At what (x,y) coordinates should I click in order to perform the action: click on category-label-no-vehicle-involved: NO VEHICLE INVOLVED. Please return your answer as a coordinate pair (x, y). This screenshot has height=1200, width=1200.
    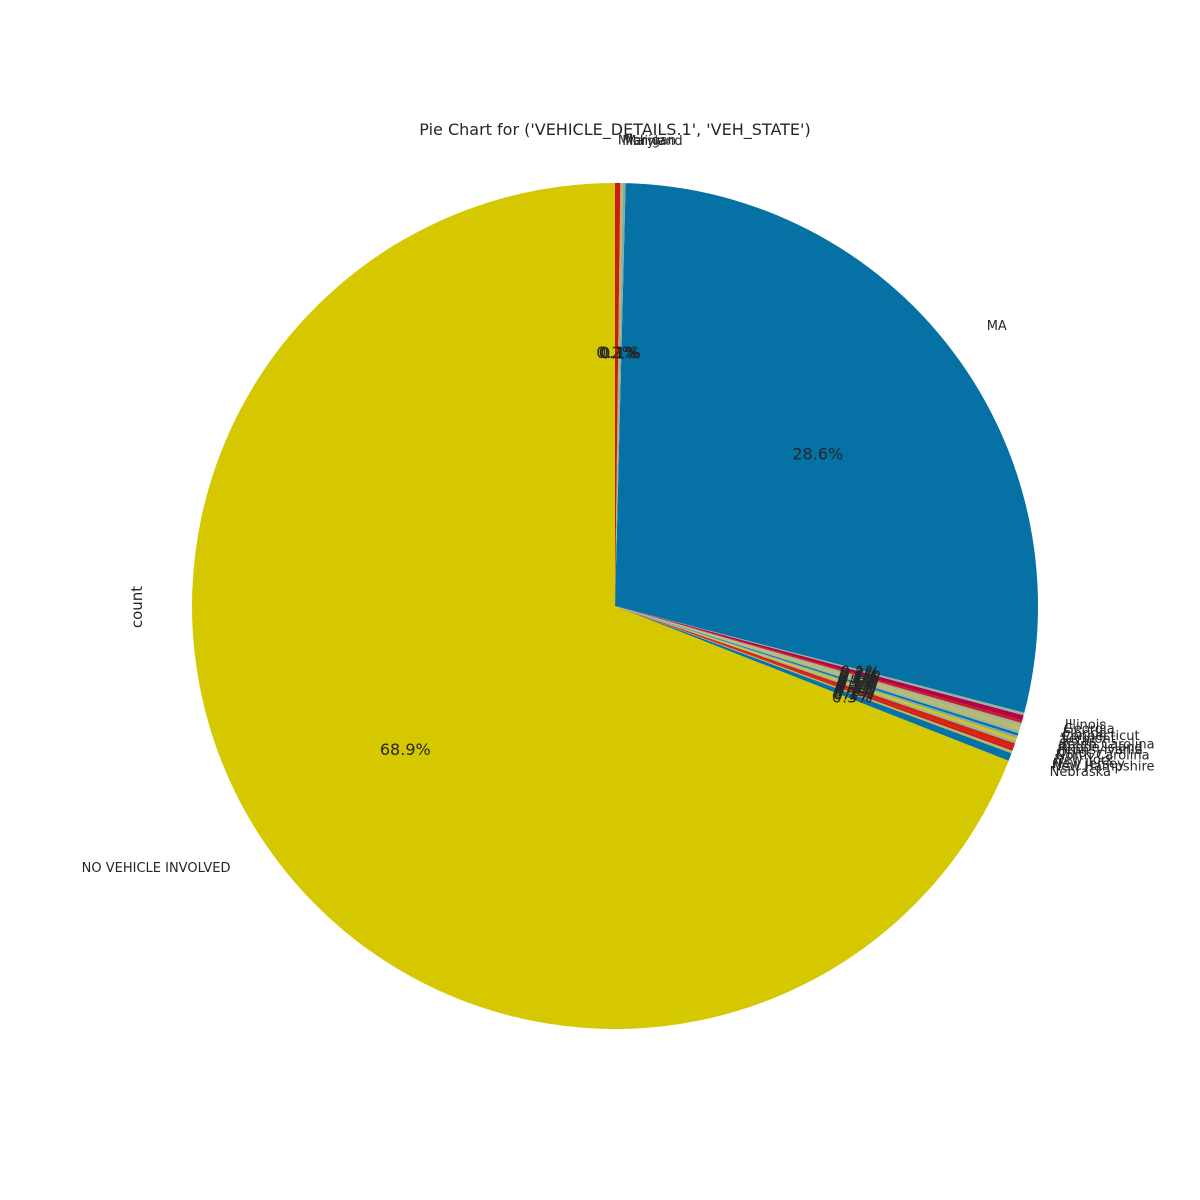
    Looking at the image, I should click on (156, 868).